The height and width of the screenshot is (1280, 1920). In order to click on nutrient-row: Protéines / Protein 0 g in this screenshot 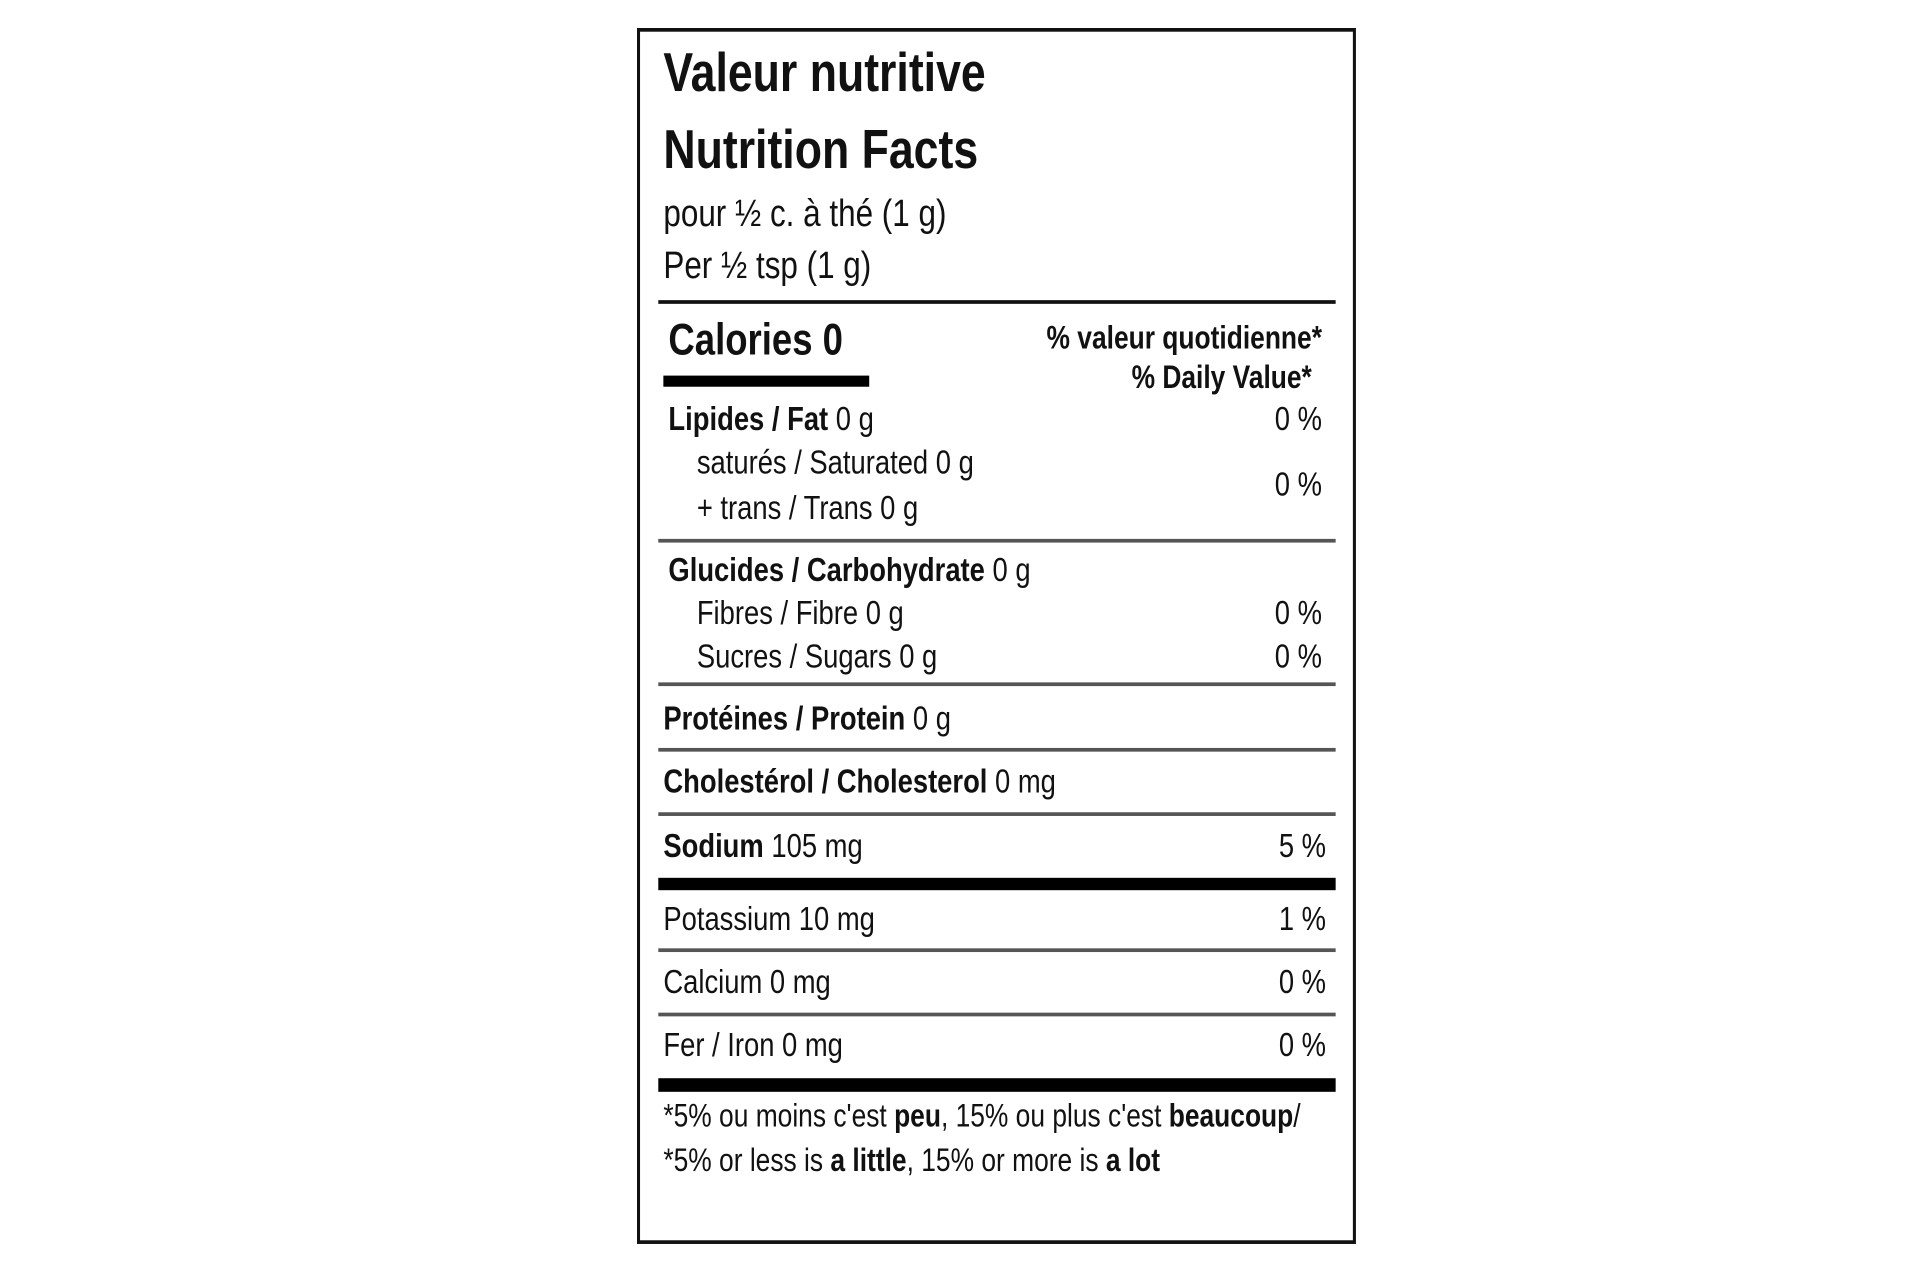, I will do `click(807, 718)`.